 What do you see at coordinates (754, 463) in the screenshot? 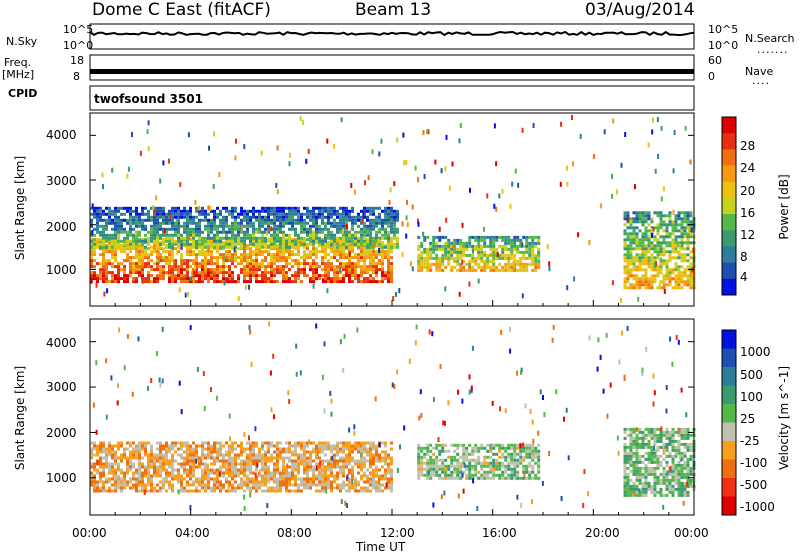
I see `velocity-cbar-tick: -100` at bounding box center [754, 463].